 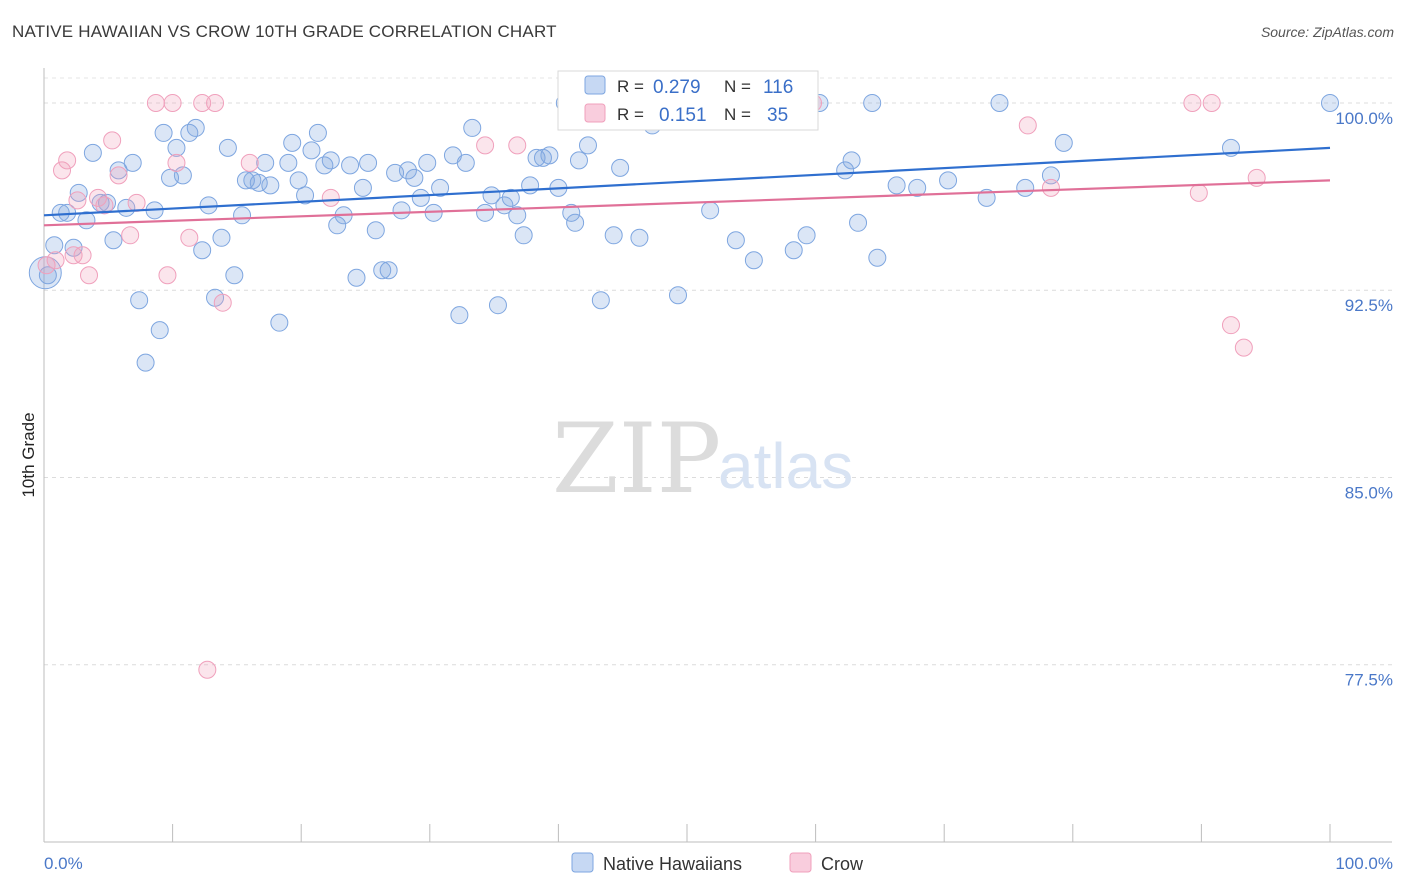 I want to click on legend-crow-swatch, so click(x=800, y=862).